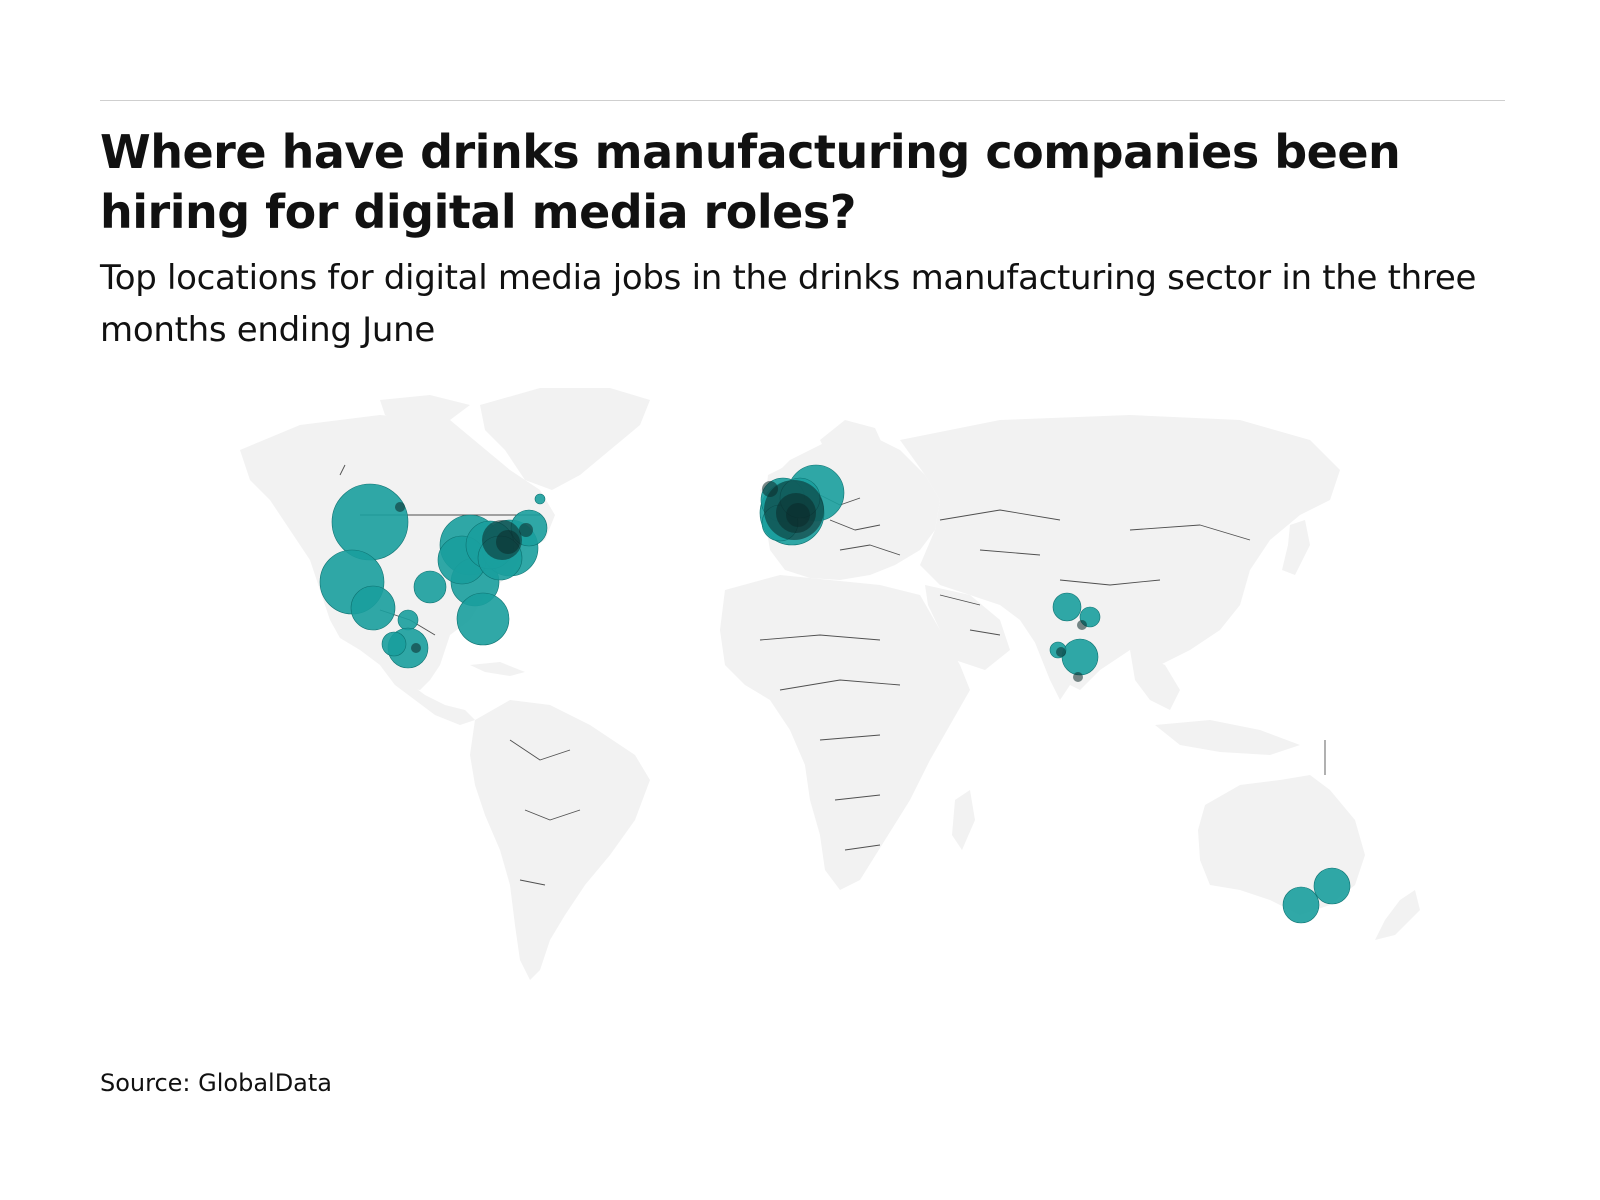  Describe the element at coordinates (373, 608) in the screenshot. I see `bubble-los-angeles` at that location.